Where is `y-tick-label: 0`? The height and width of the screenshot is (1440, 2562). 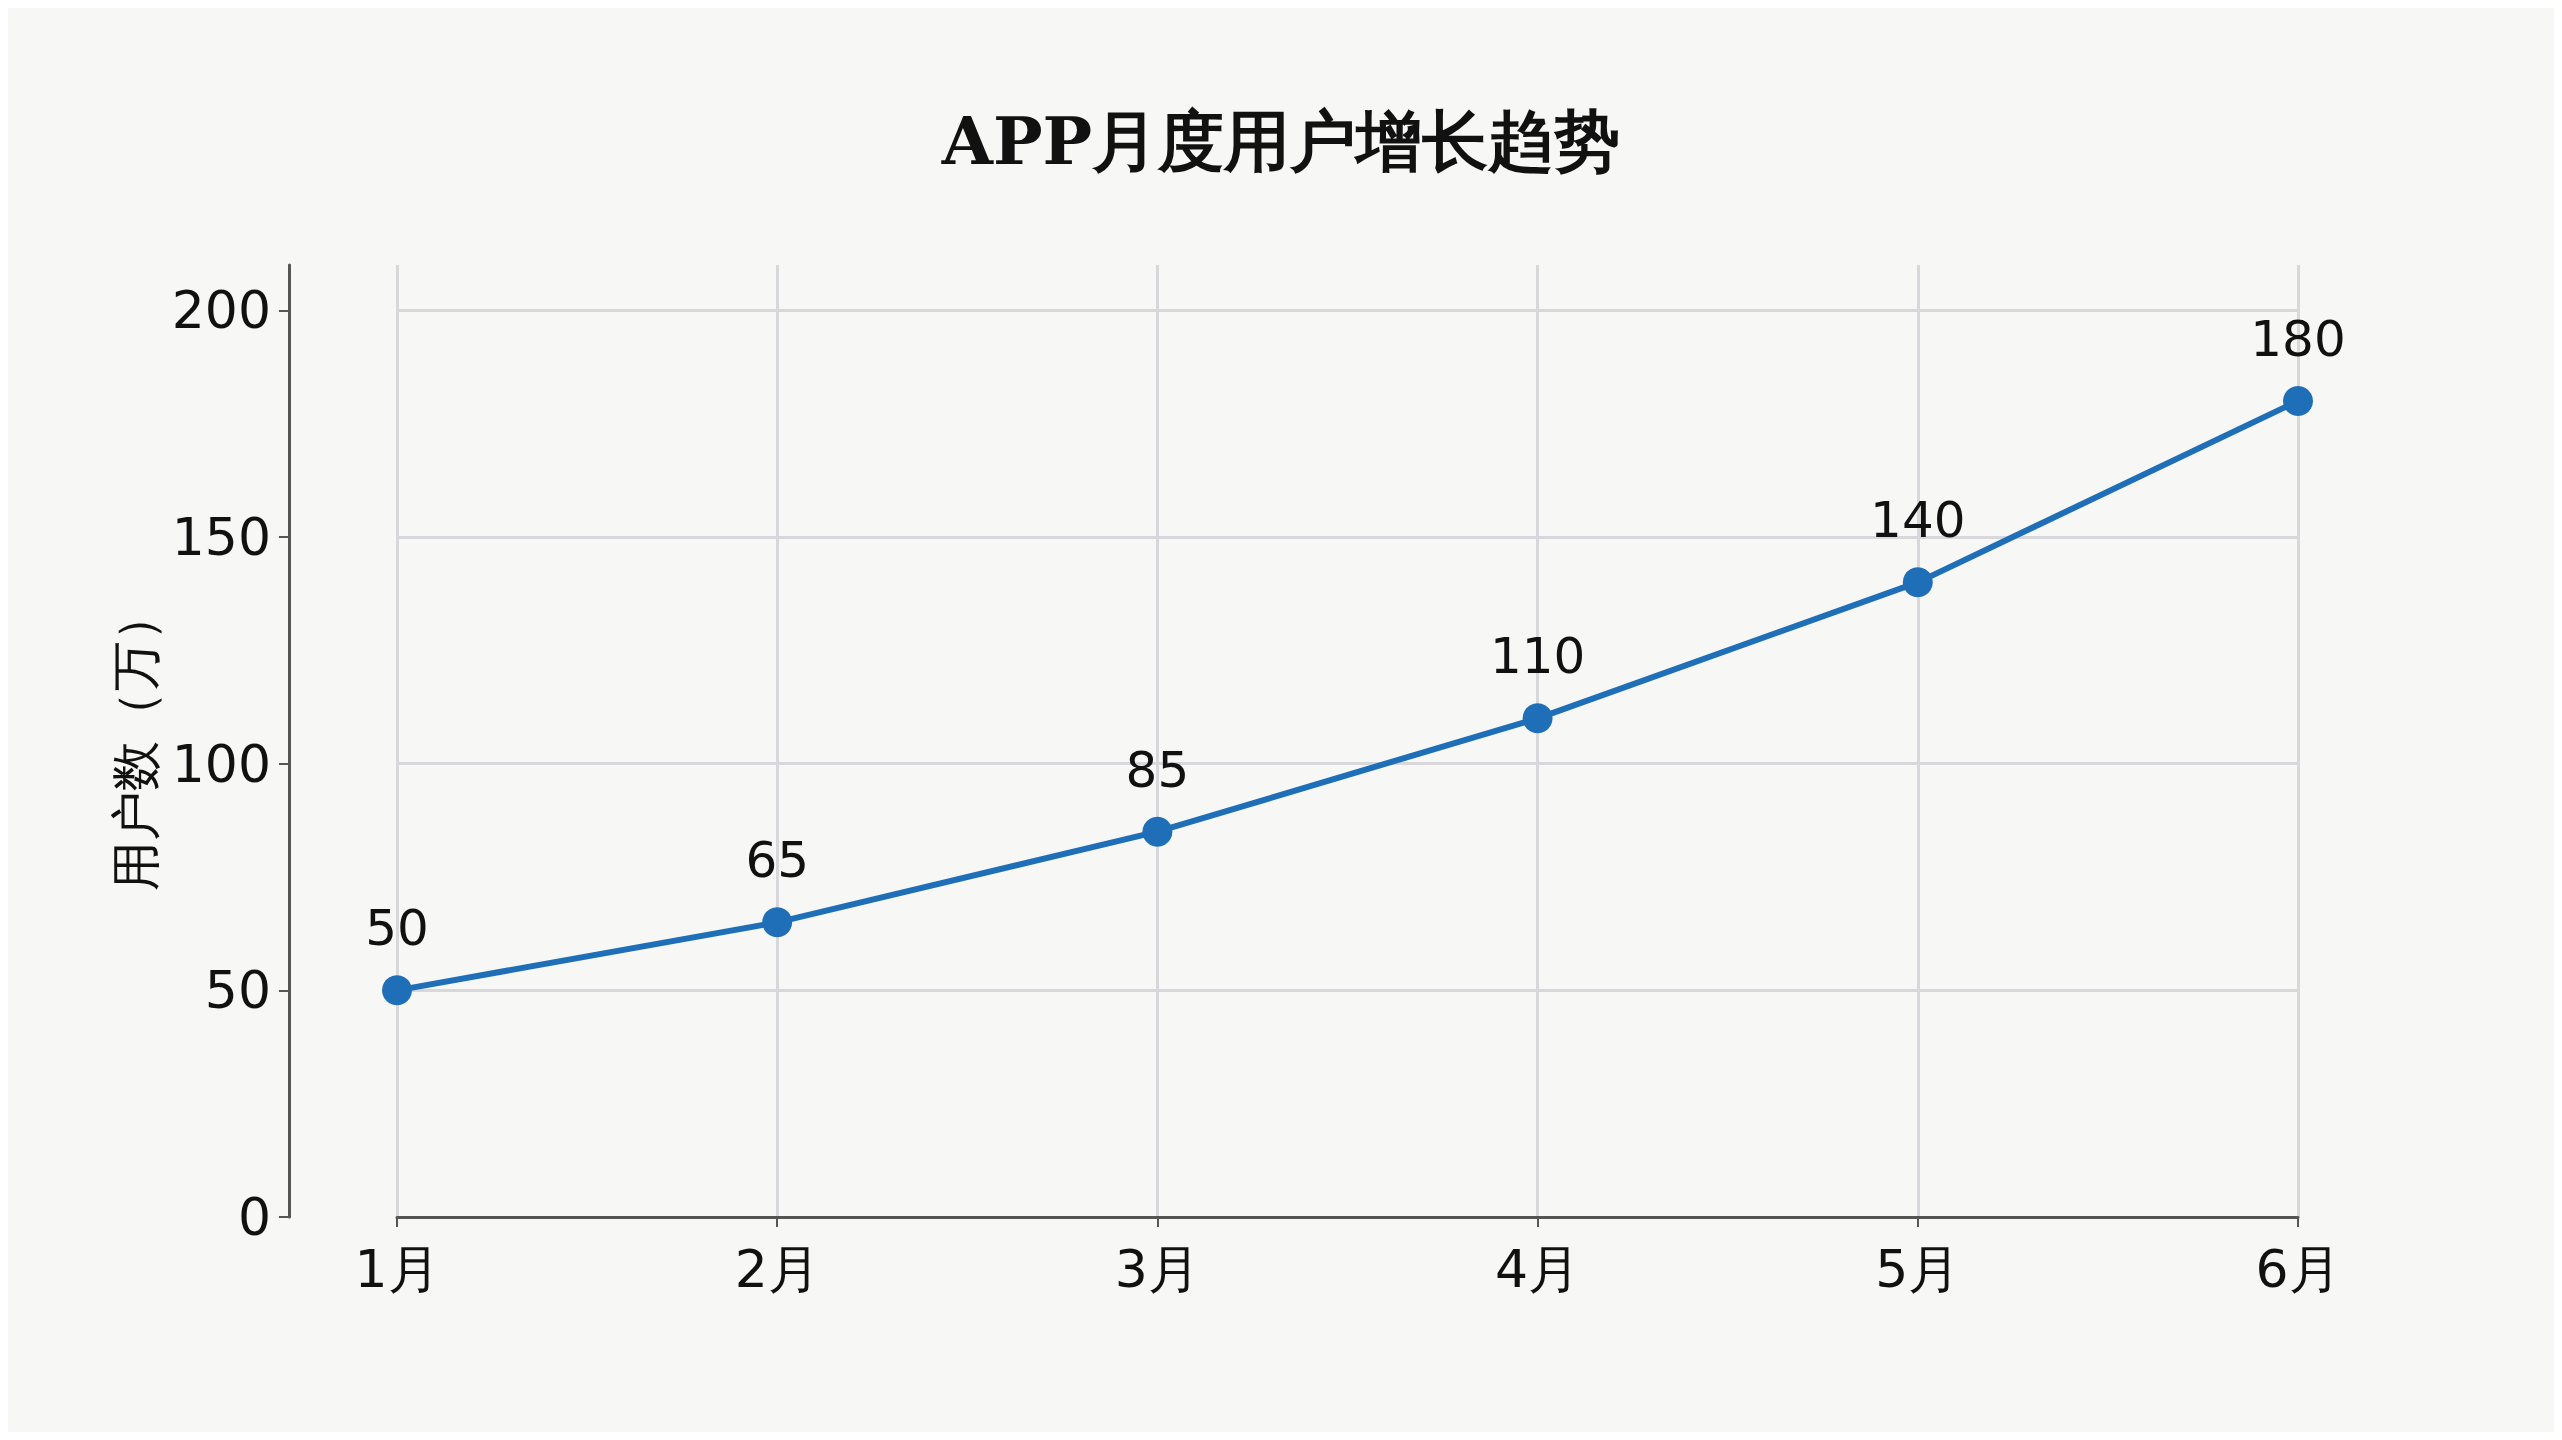 y-tick-label: 0 is located at coordinates (254, 1217).